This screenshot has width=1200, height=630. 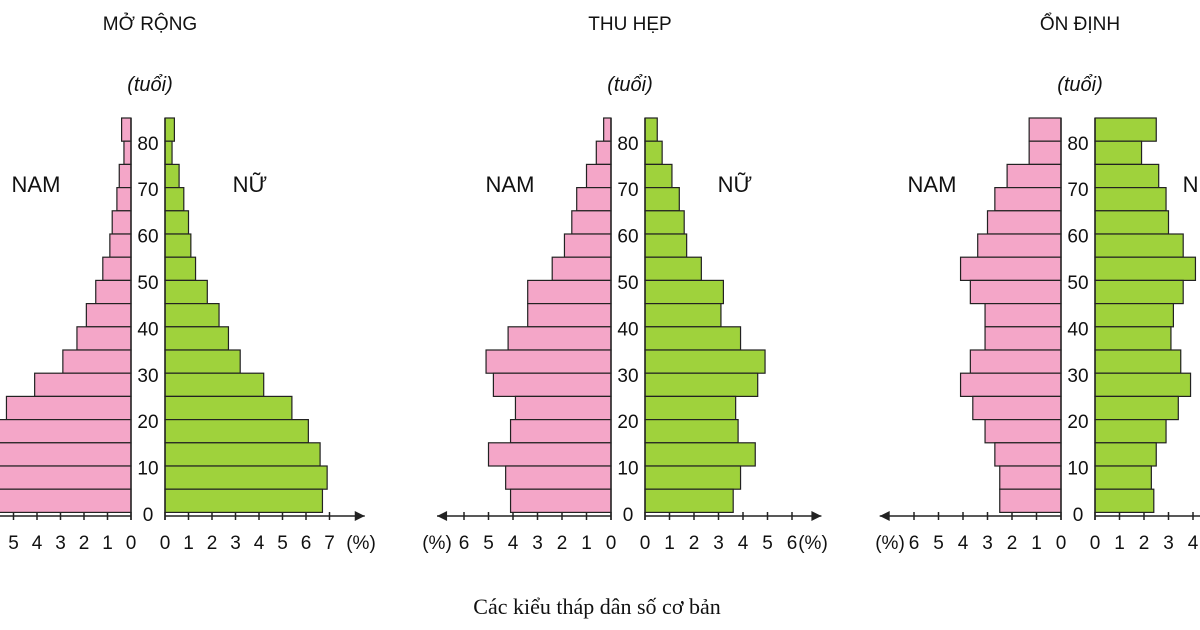 What do you see at coordinates (1080, 24) in the screenshot?
I see `pyramid-title: ỔN ĐỊNH` at bounding box center [1080, 24].